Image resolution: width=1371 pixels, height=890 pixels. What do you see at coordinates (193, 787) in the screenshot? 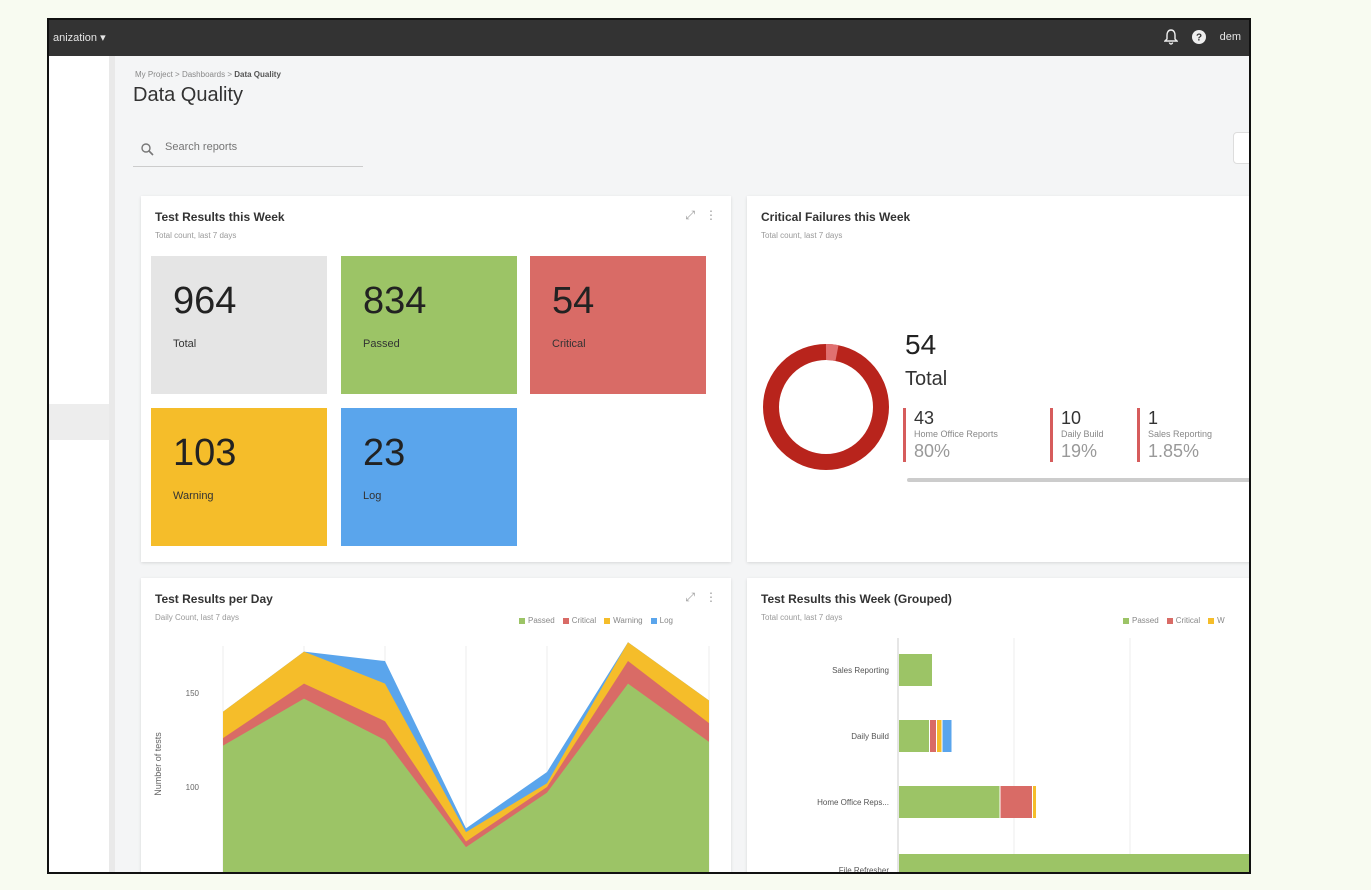
I see `y-tick-label: 100` at bounding box center [193, 787].